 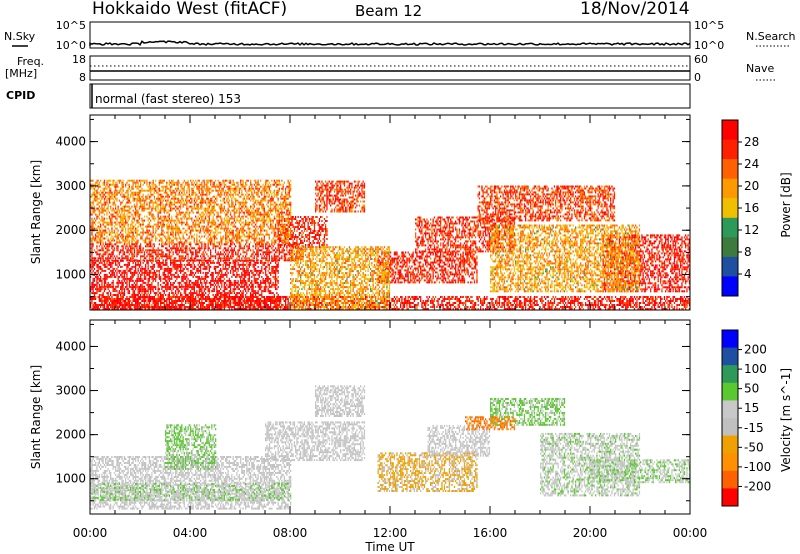 I want to click on freq-strip: 18 8 60 0 Freq. [MHz] Nave, so click(x=390, y=68).